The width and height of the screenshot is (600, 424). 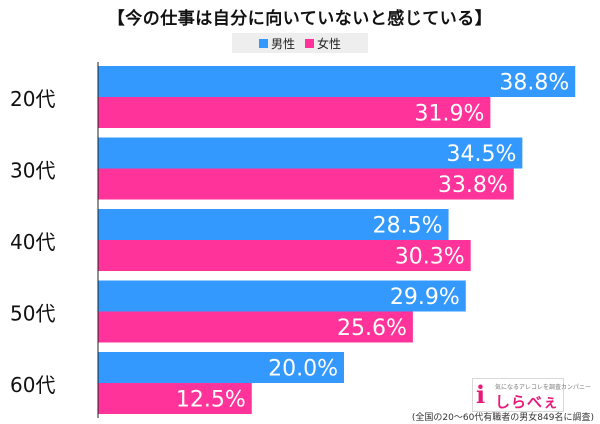 What do you see at coordinates (32, 99) in the screenshot?
I see `category-label: 20代` at bounding box center [32, 99].